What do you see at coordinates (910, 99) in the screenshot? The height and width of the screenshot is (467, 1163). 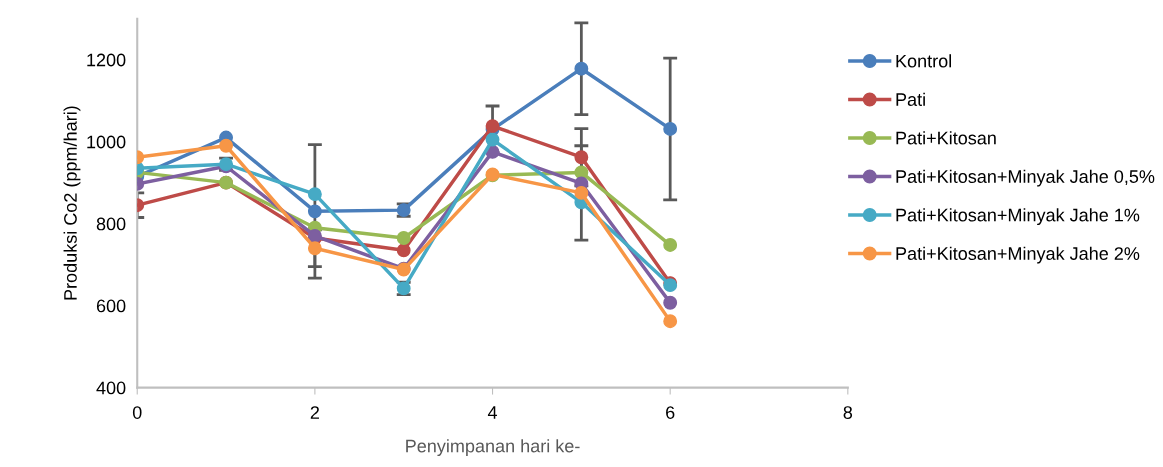 I see `legend-label: Pati` at bounding box center [910, 99].